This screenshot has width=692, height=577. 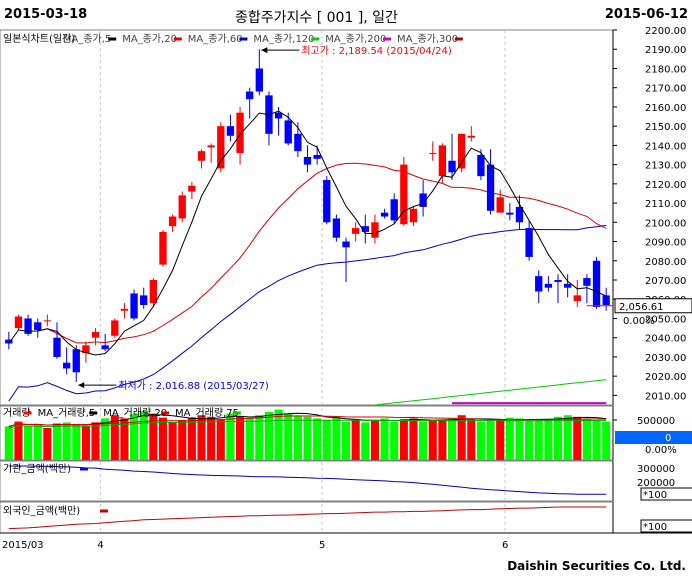 I want to click on brand-footer: Daishin Securities Co. Ltd., so click(x=596, y=566).